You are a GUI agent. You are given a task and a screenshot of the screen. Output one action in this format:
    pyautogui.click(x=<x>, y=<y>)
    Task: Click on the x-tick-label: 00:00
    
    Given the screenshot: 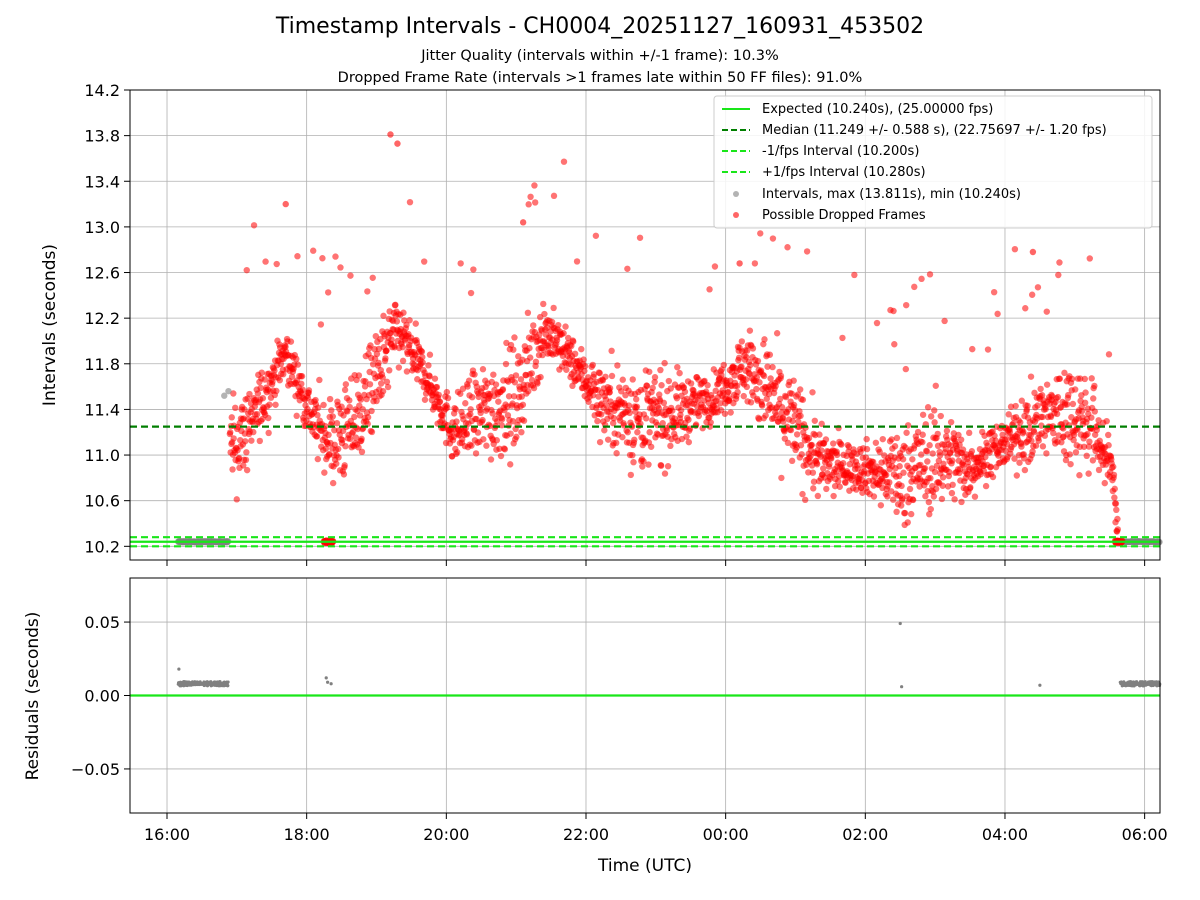 What is the action you would take?
    pyautogui.click(x=726, y=834)
    